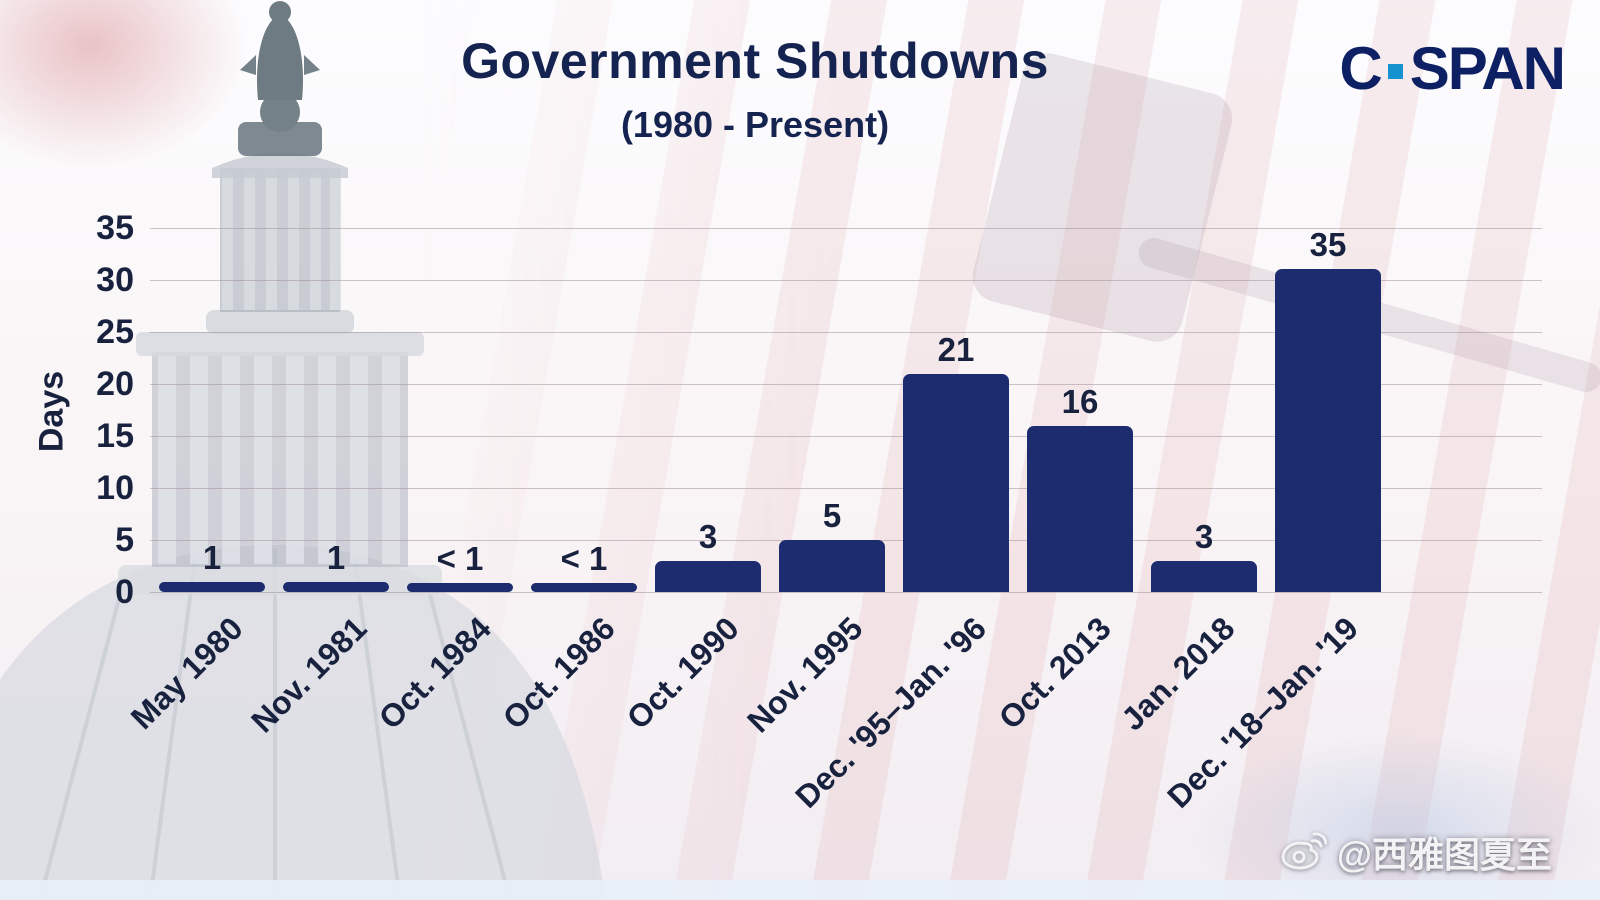 This screenshot has width=1600, height=900. Describe the element at coordinates (51, 411) in the screenshot. I see `y-axis-label: Days` at that location.